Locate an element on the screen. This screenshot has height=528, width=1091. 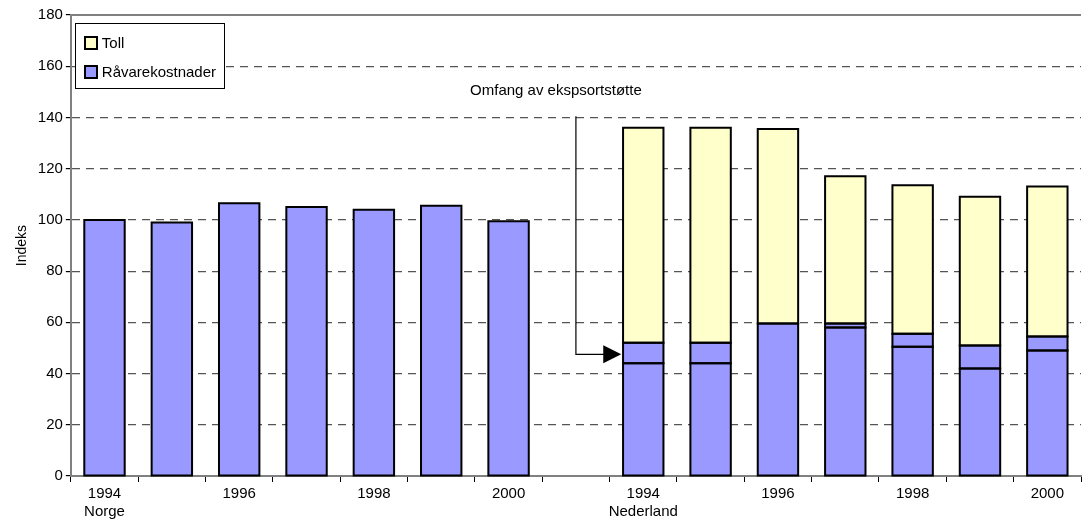
y-tick-label: 160 is located at coordinates (50, 65).